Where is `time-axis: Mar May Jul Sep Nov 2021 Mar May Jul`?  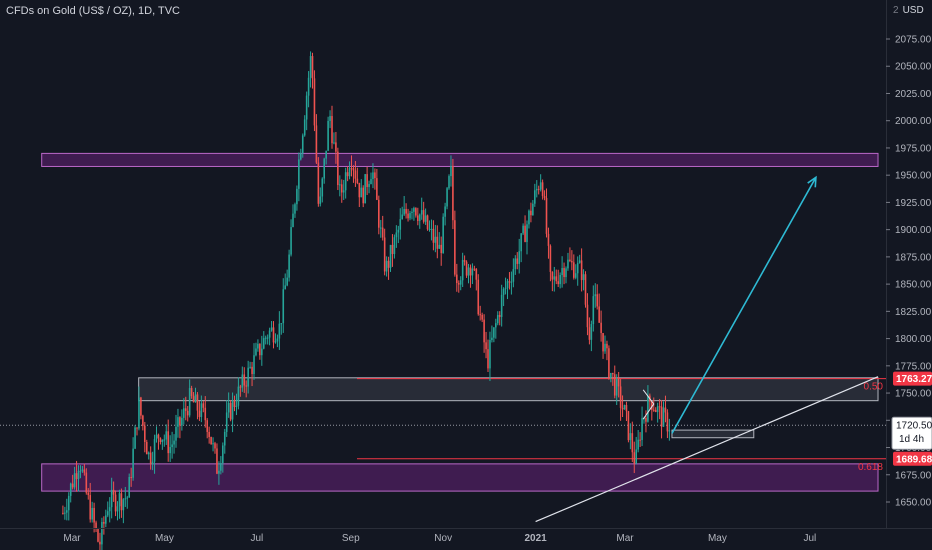
time-axis: Mar May Jul Sep Nov 2021 Mar May Jul is located at coordinates (466, 536).